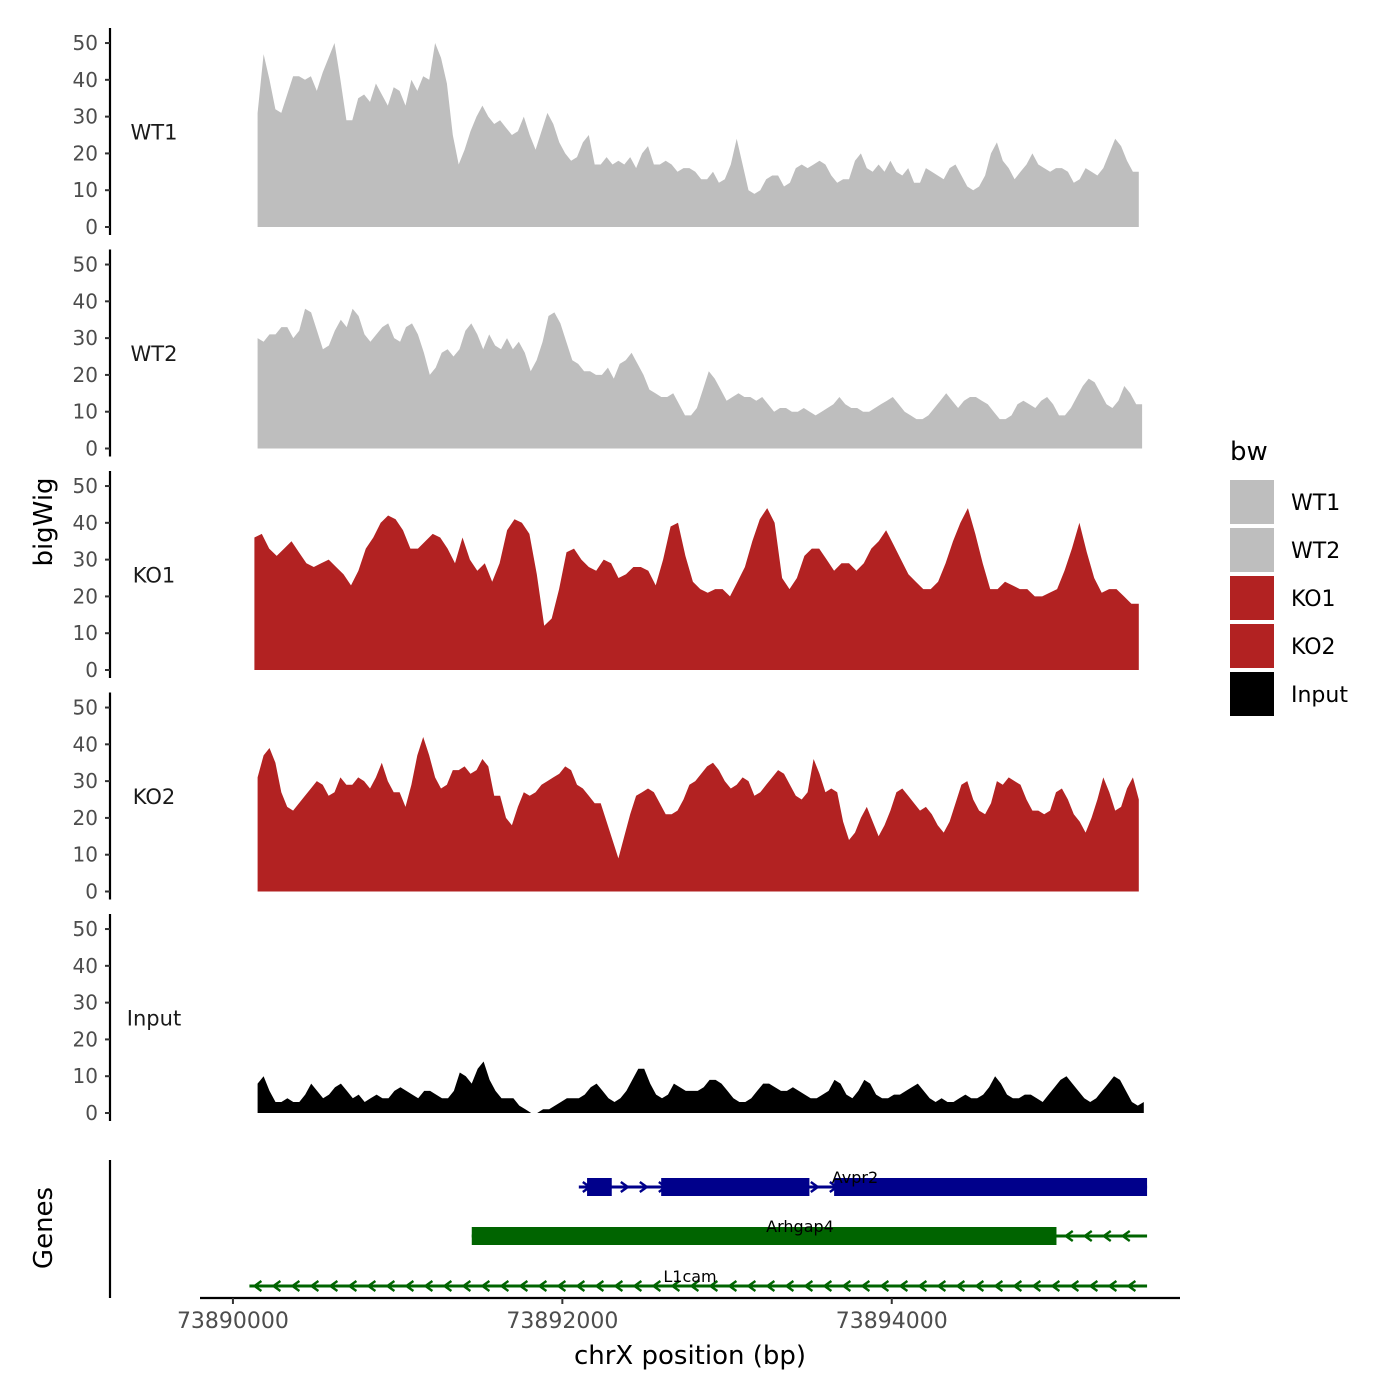 This screenshot has width=1400, height=1400. I want to click on track-label-wt2: WT2, so click(154, 354).